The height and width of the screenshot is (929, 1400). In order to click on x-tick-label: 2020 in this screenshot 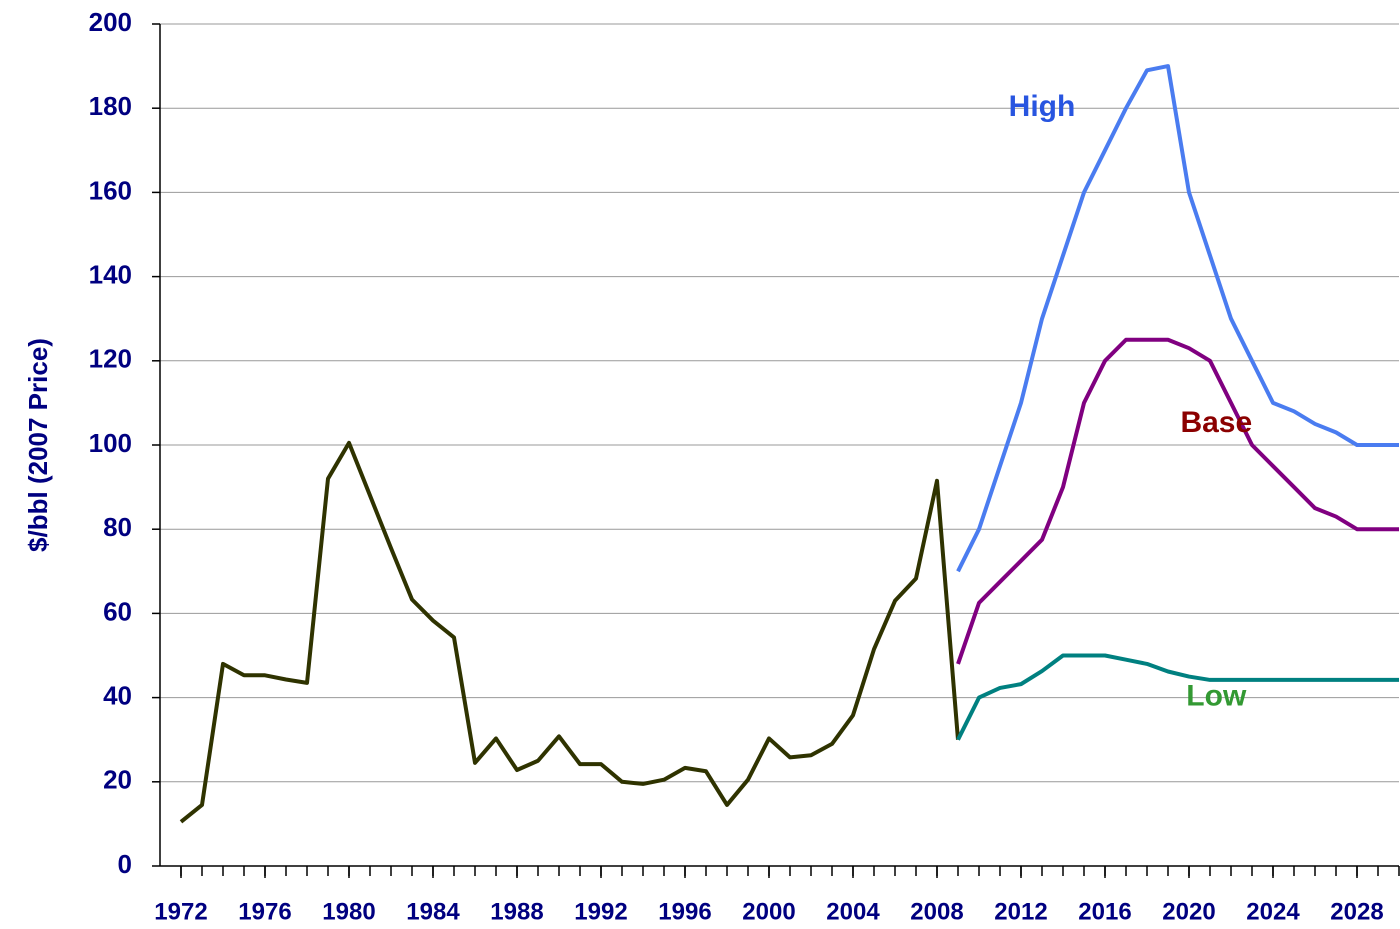, I will do `click(1188, 911)`.